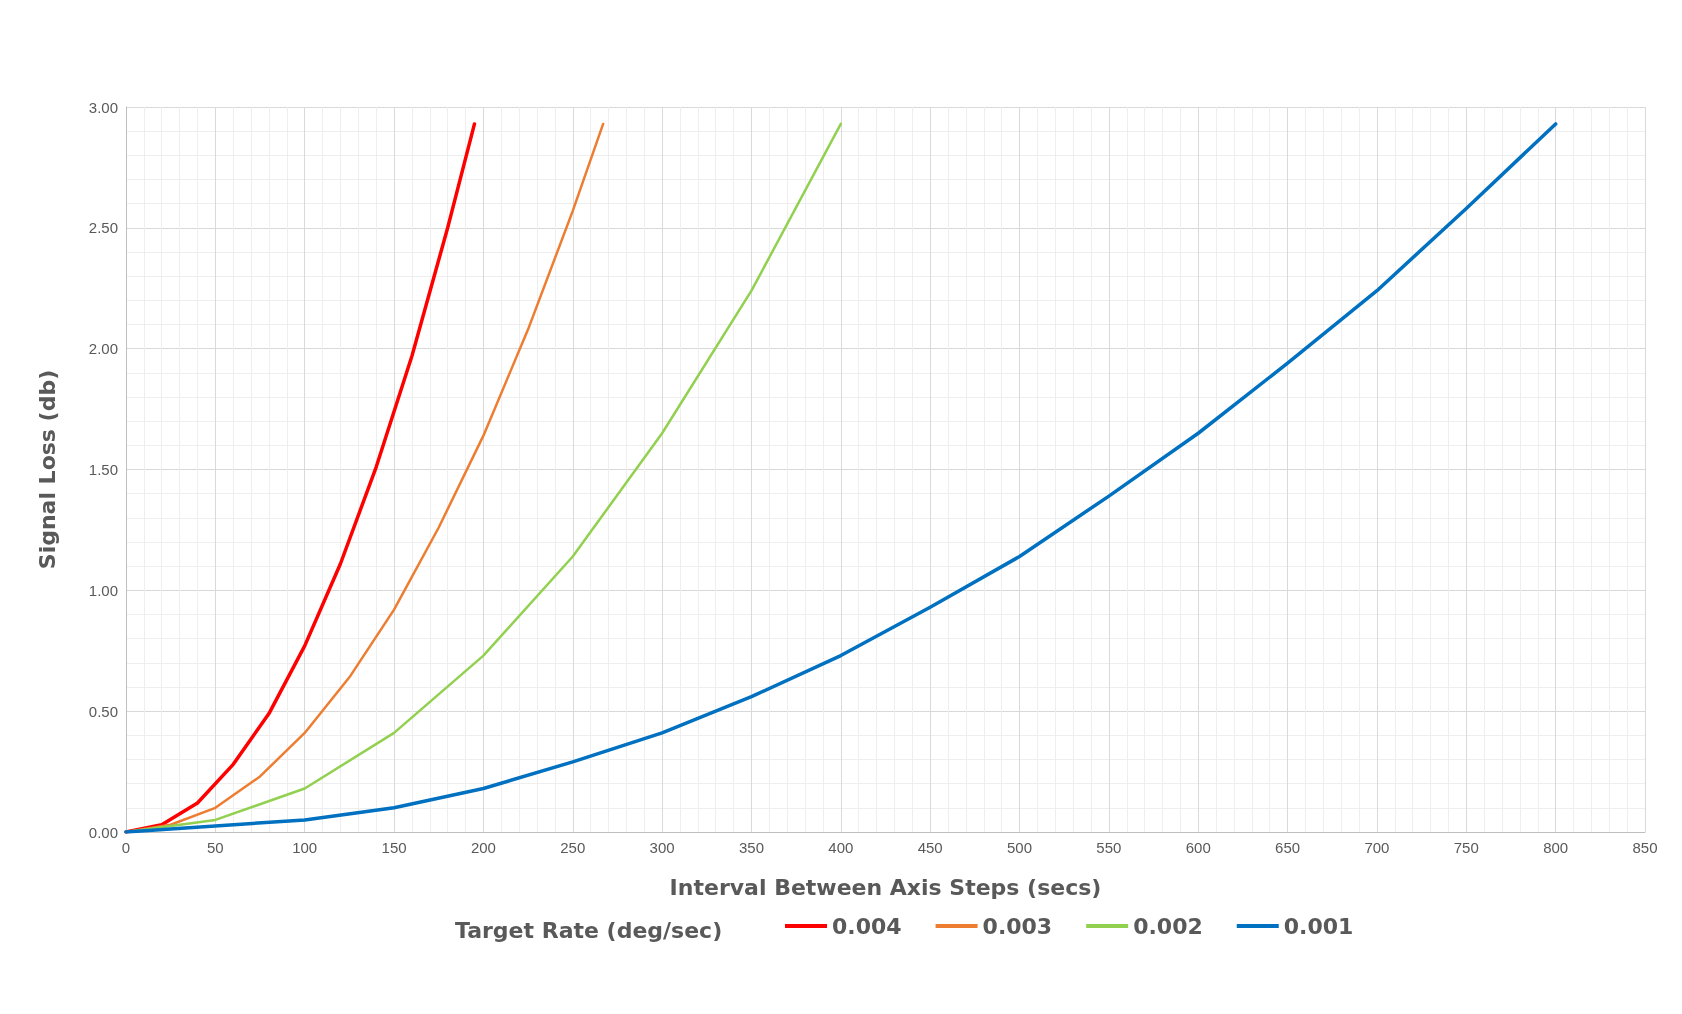 The width and height of the screenshot is (1682, 1014). I want to click on legend-label: 0.002, so click(1168, 926).